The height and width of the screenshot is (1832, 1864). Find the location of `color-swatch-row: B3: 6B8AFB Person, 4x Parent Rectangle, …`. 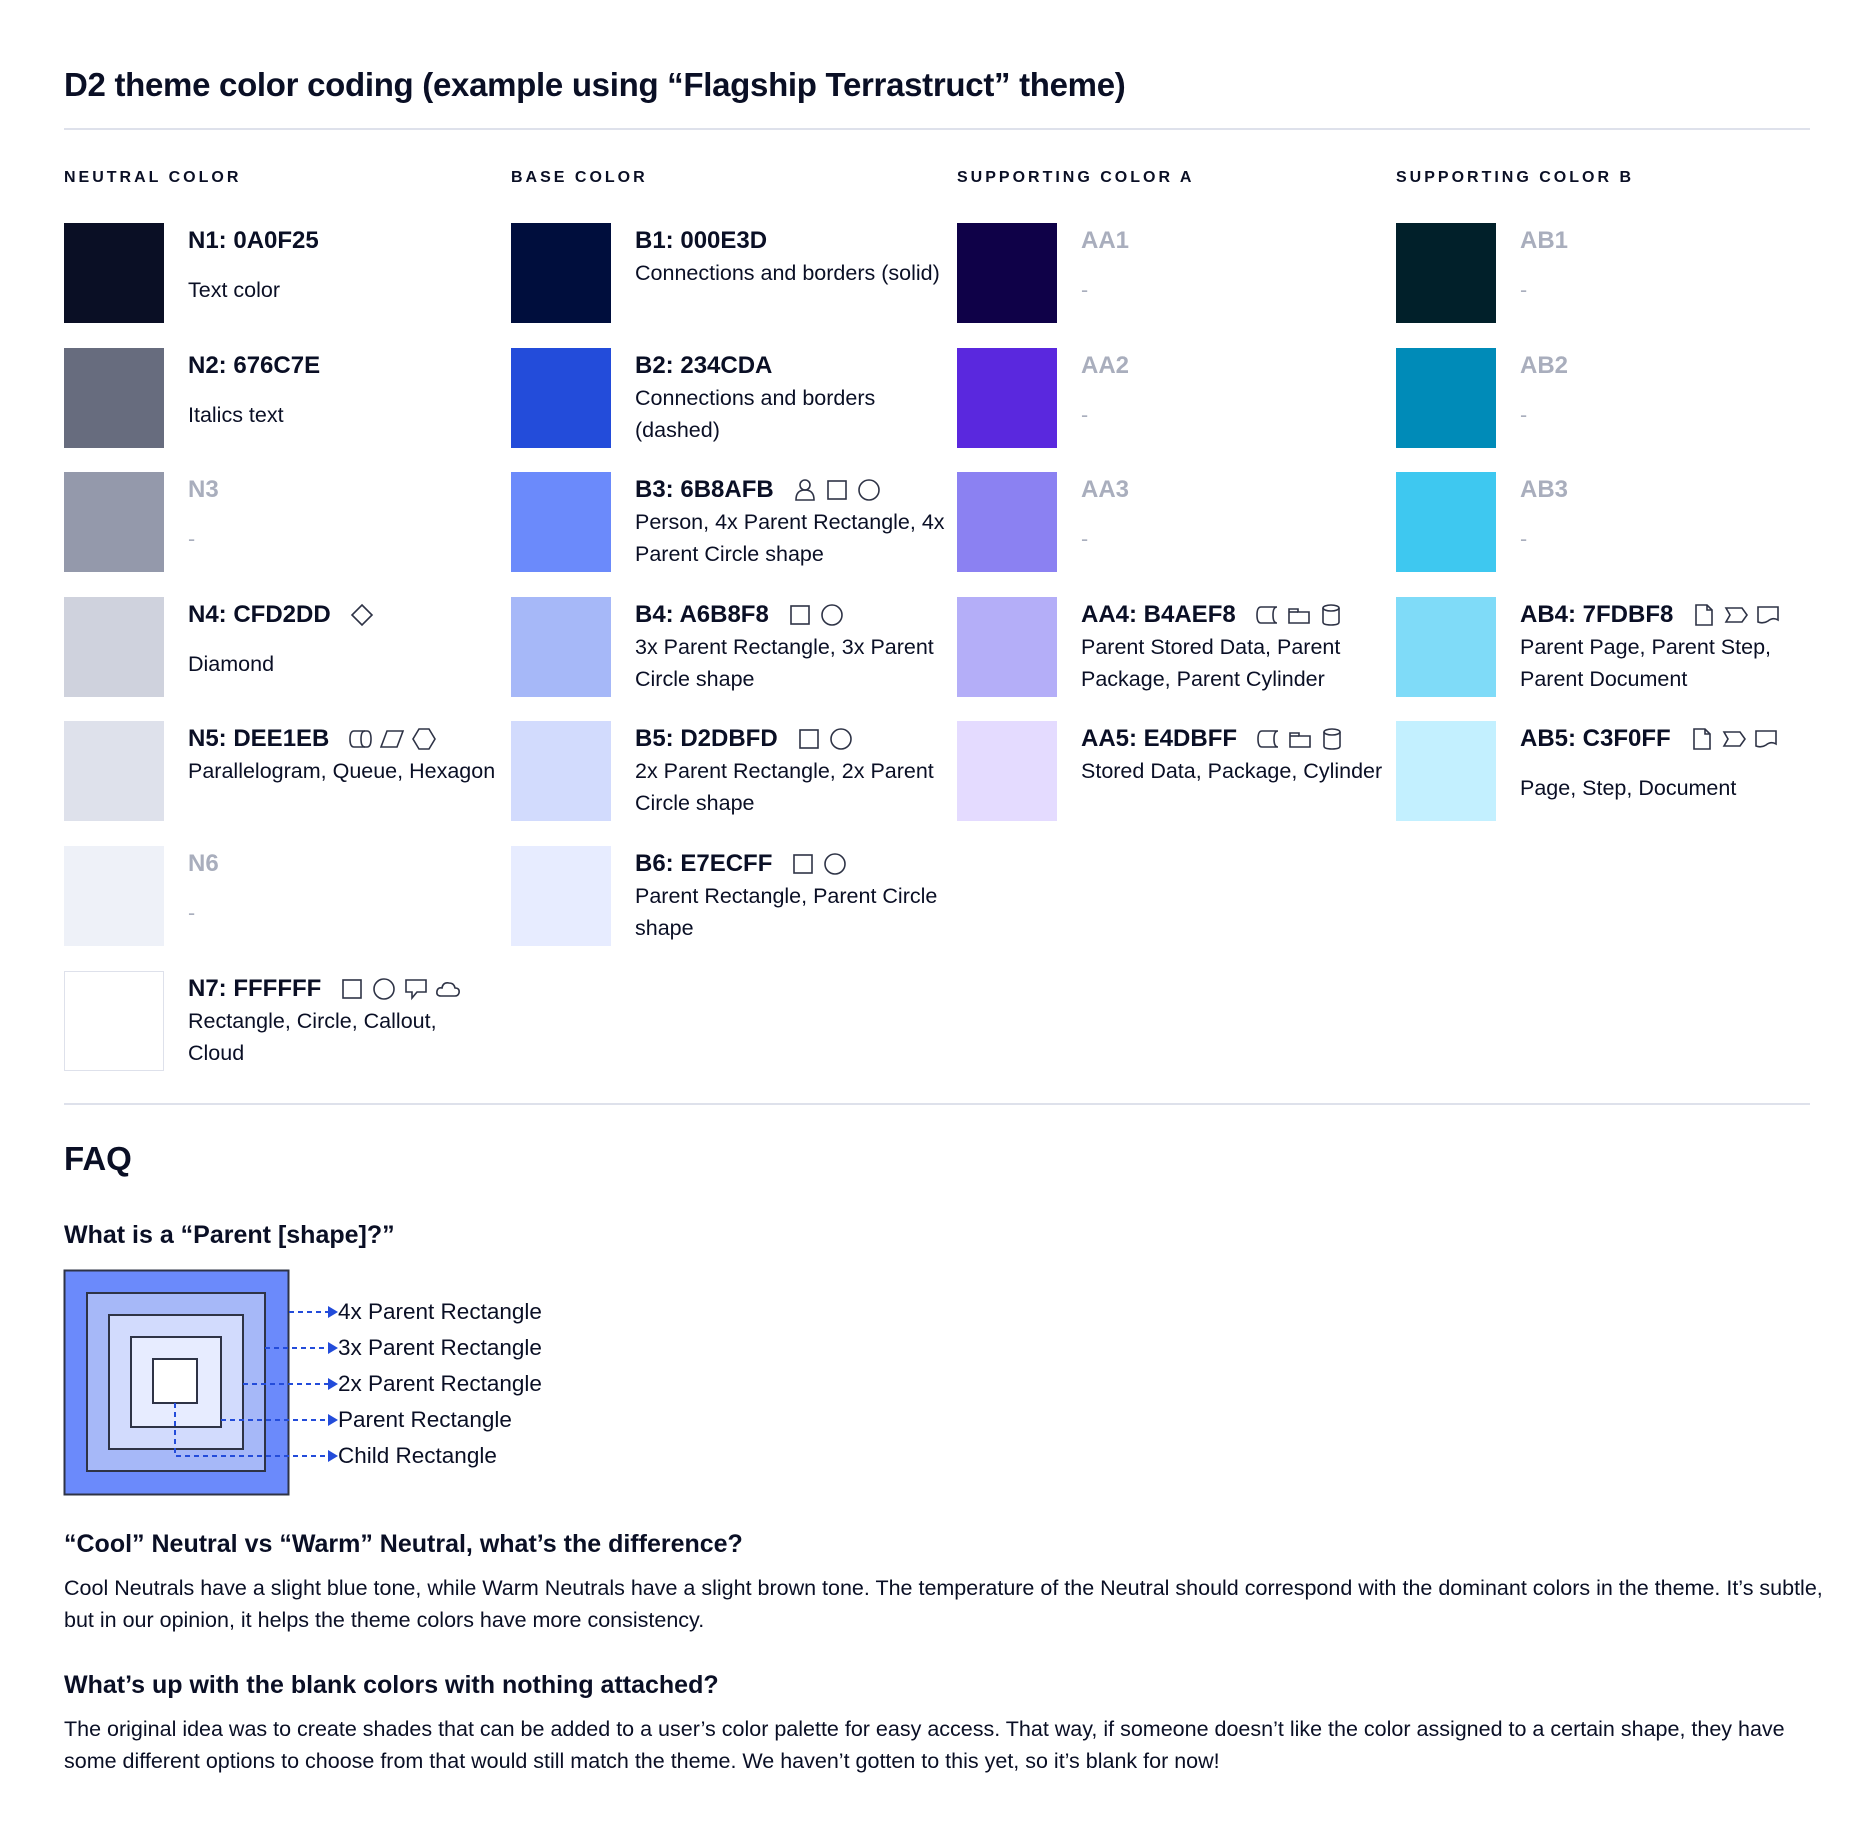

color-swatch-row: B3: 6B8AFB Person, 4x Parent Rectangle, … is located at coordinates (728, 534).